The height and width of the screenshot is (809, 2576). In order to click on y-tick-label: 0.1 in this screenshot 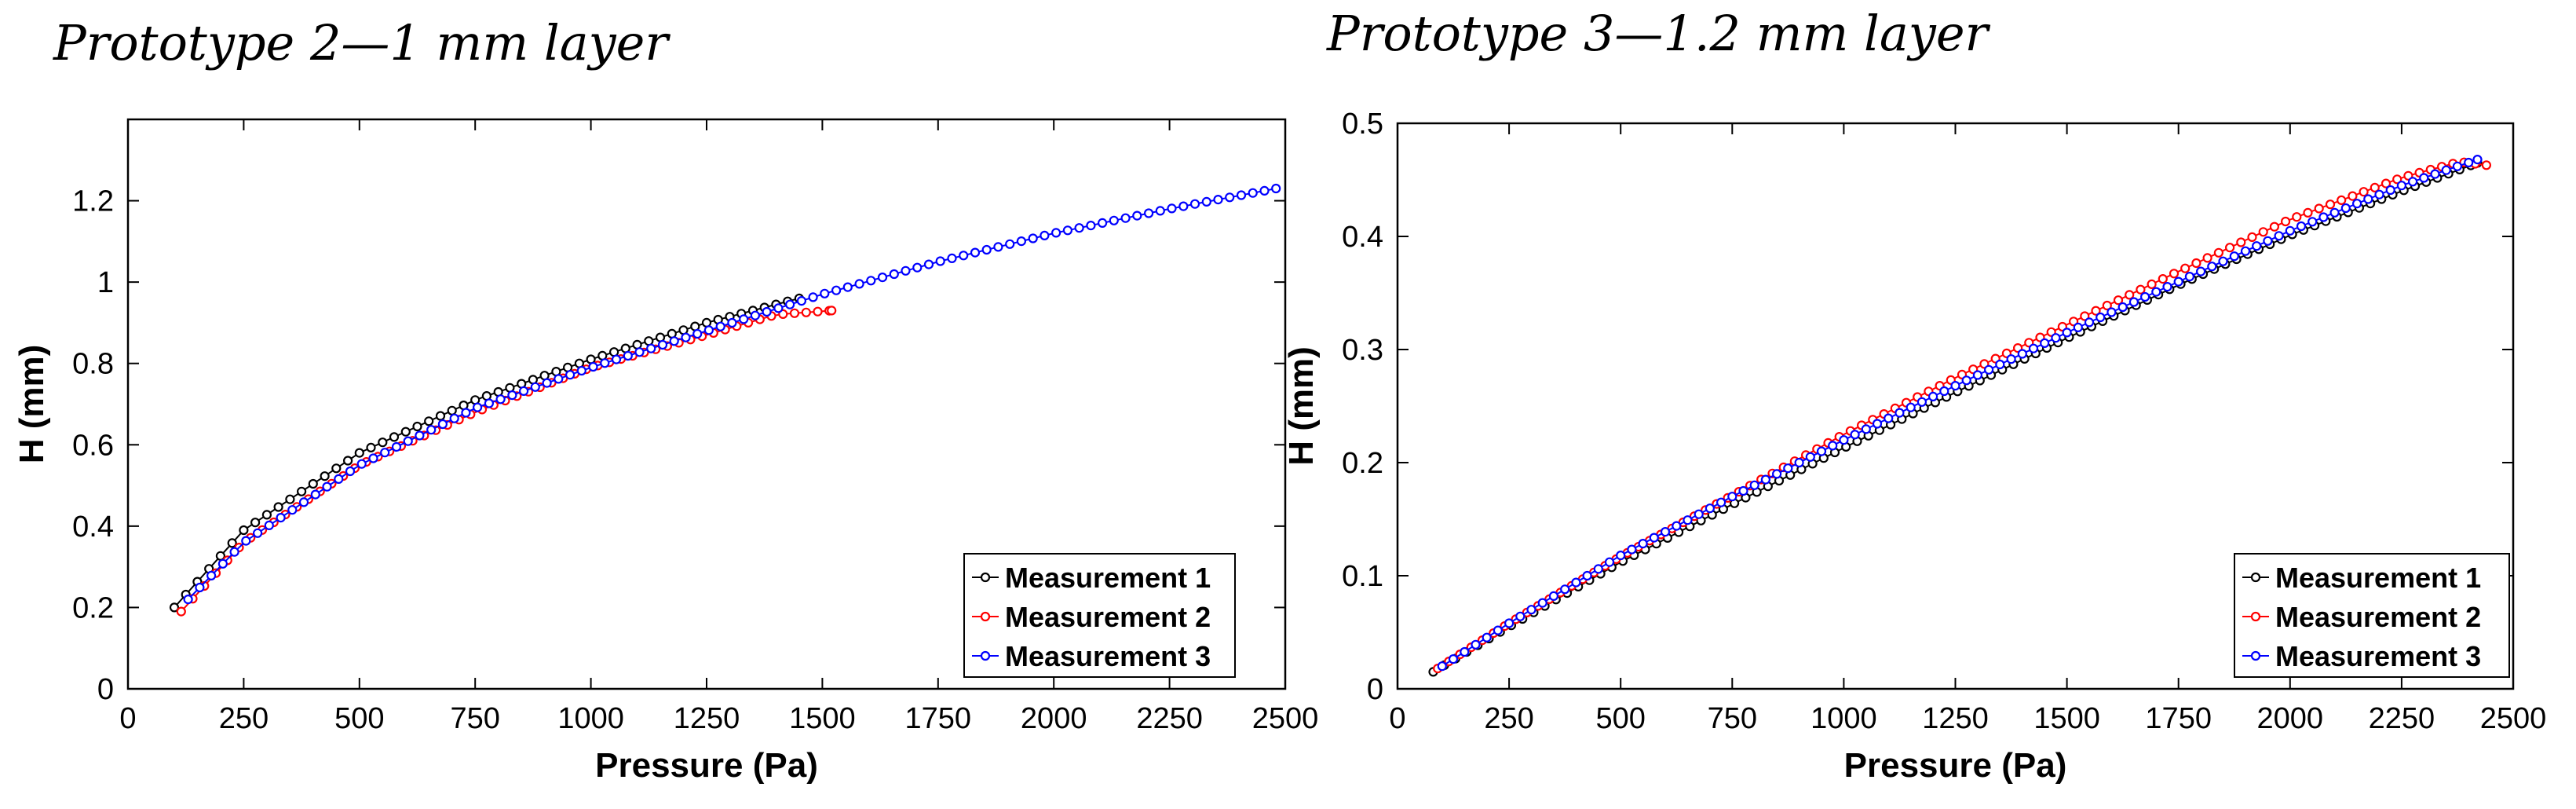, I will do `click(1362, 576)`.